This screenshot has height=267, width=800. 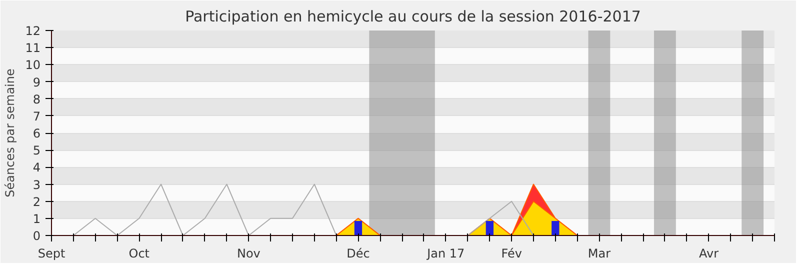 What do you see at coordinates (36, 99) in the screenshot?
I see `y-tick-label: 8` at bounding box center [36, 99].